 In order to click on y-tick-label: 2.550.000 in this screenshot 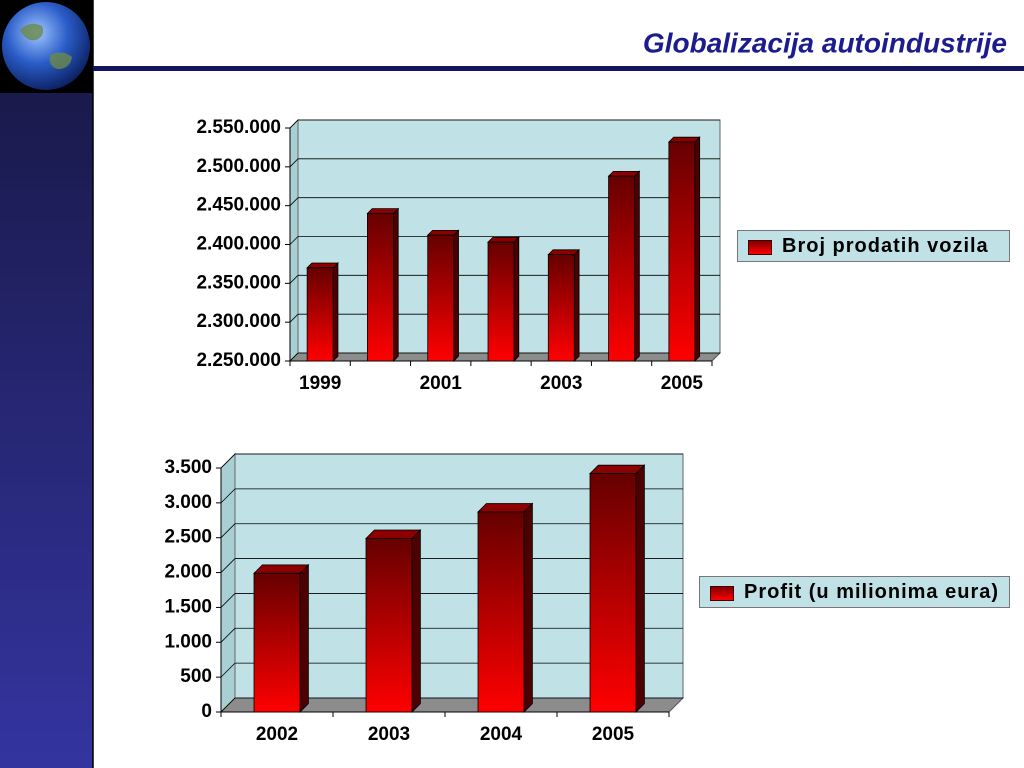, I will do `click(238, 127)`.